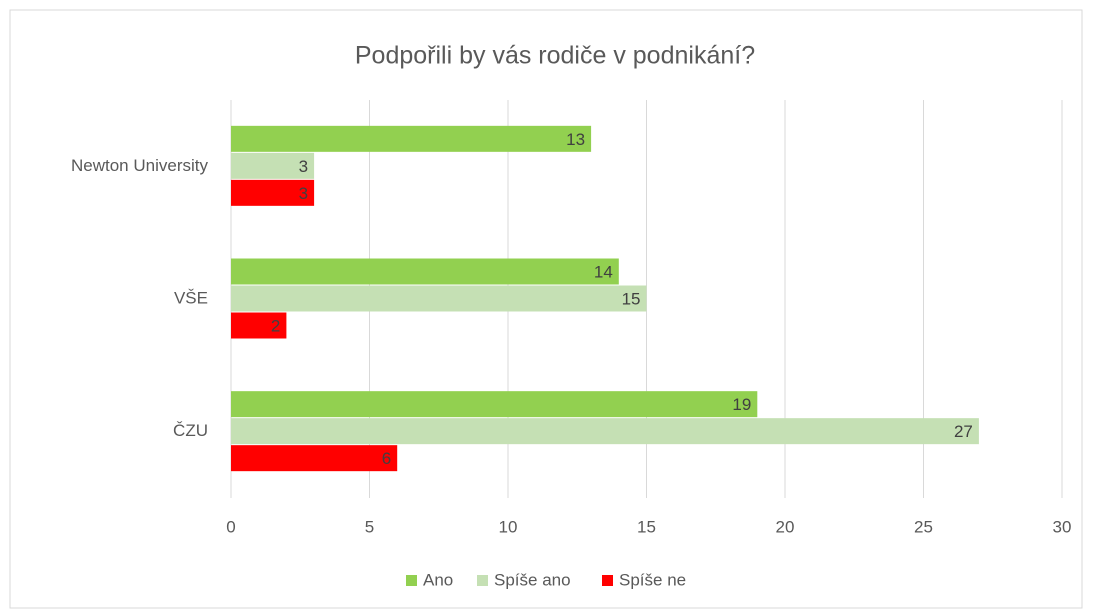 Image resolution: width=1093 pixels, height=616 pixels. Describe the element at coordinates (386, 458) in the screenshot. I see `data-label: 6` at that location.